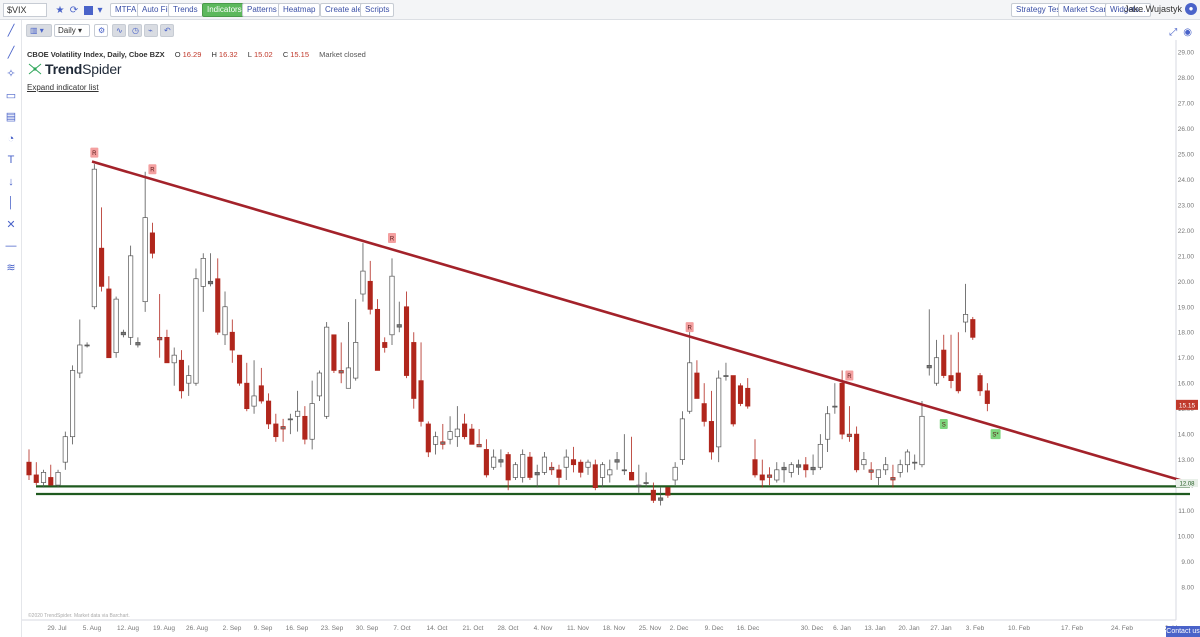 The image size is (1200, 637). Describe the element at coordinates (943, 423) in the screenshot. I see `support-marker` at that location.